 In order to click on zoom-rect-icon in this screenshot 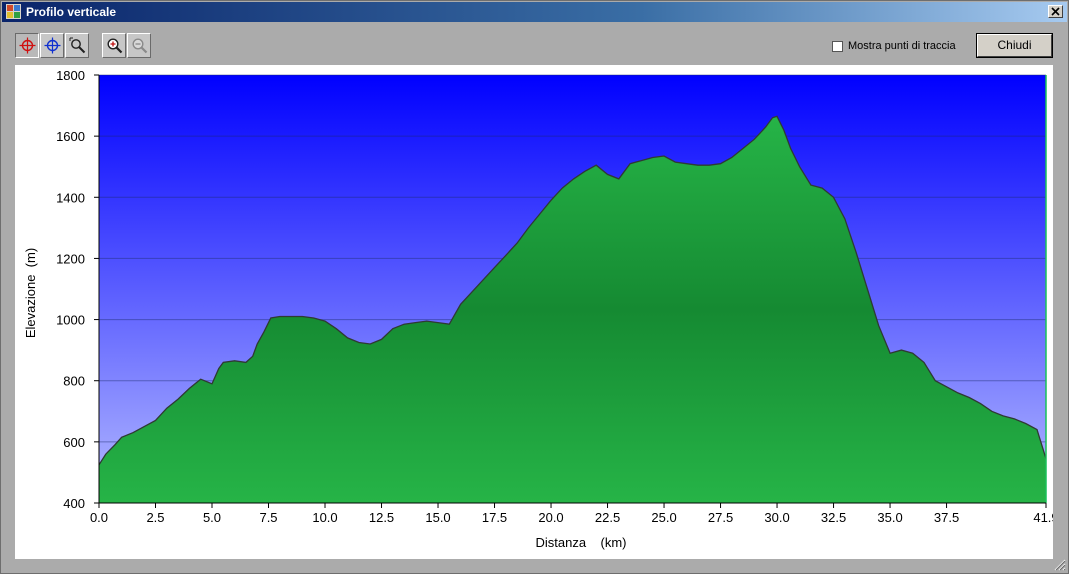, I will do `click(77, 45)`.